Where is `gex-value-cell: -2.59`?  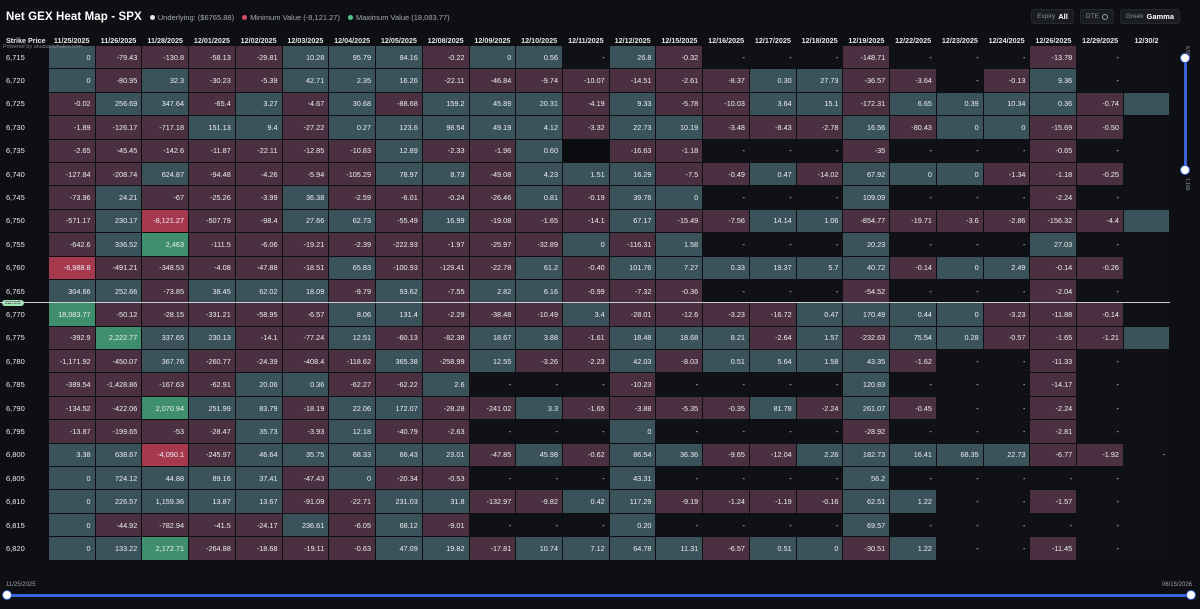 gex-value-cell: -2.59 is located at coordinates (352, 197).